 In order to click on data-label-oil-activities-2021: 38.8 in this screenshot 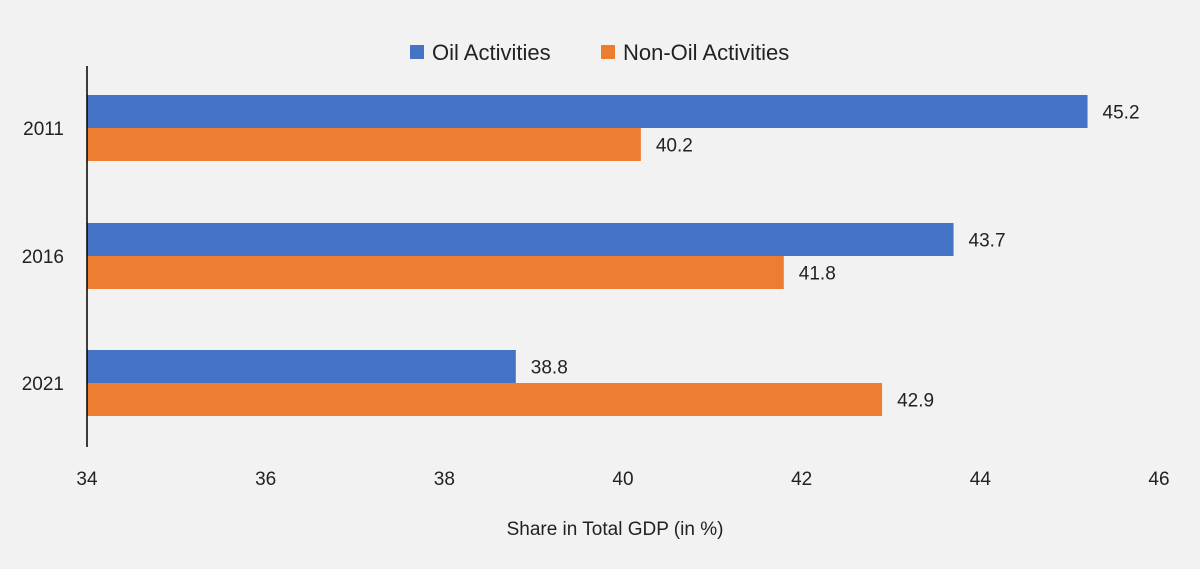, I will do `click(549, 368)`.